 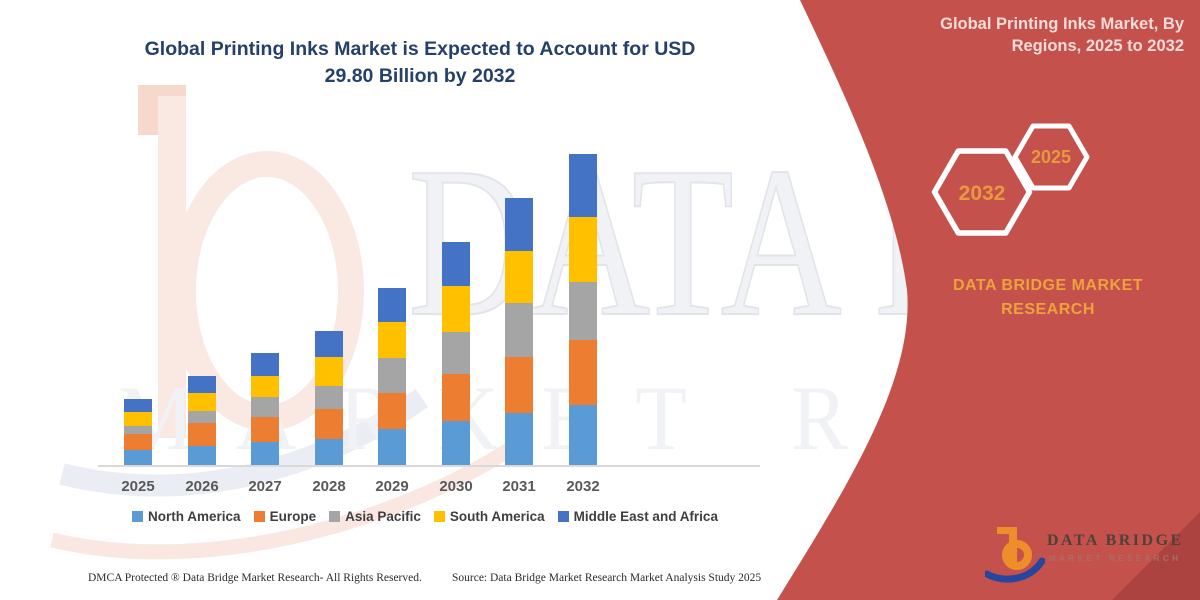 What do you see at coordinates (287, 497) in the screenshot?
I see `watermark-swoosh-pink` at bounding box center [287, 497].